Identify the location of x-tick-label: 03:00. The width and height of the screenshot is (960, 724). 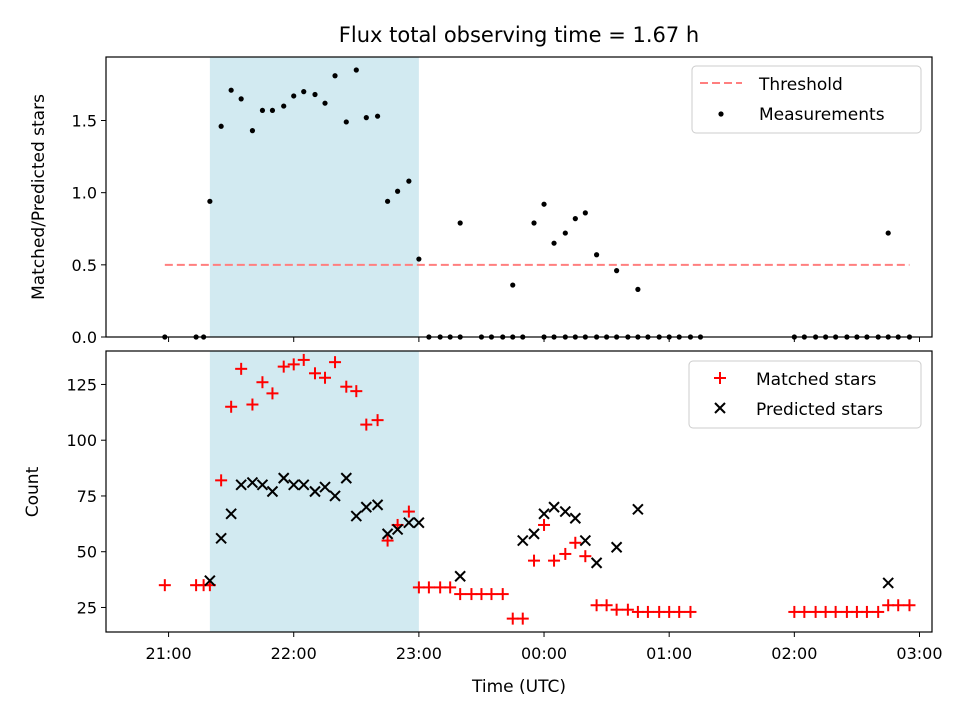
(919, 653).